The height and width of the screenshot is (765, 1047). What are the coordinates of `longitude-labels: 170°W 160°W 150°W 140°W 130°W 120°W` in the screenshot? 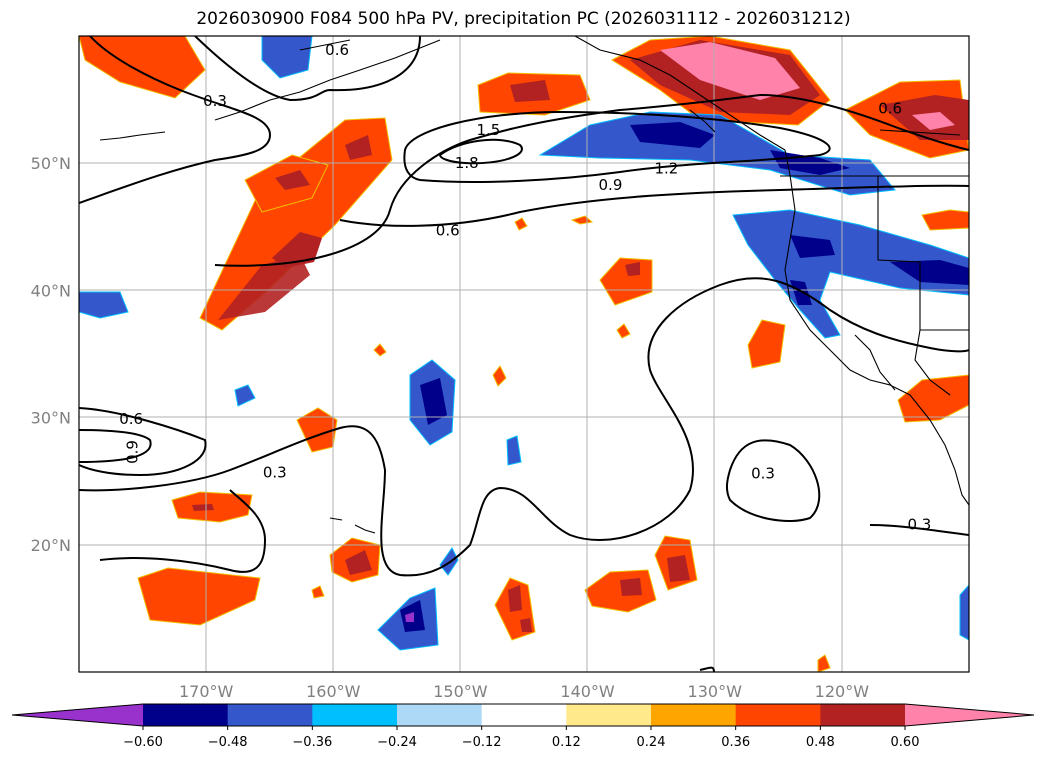 It's located at (524, 691).